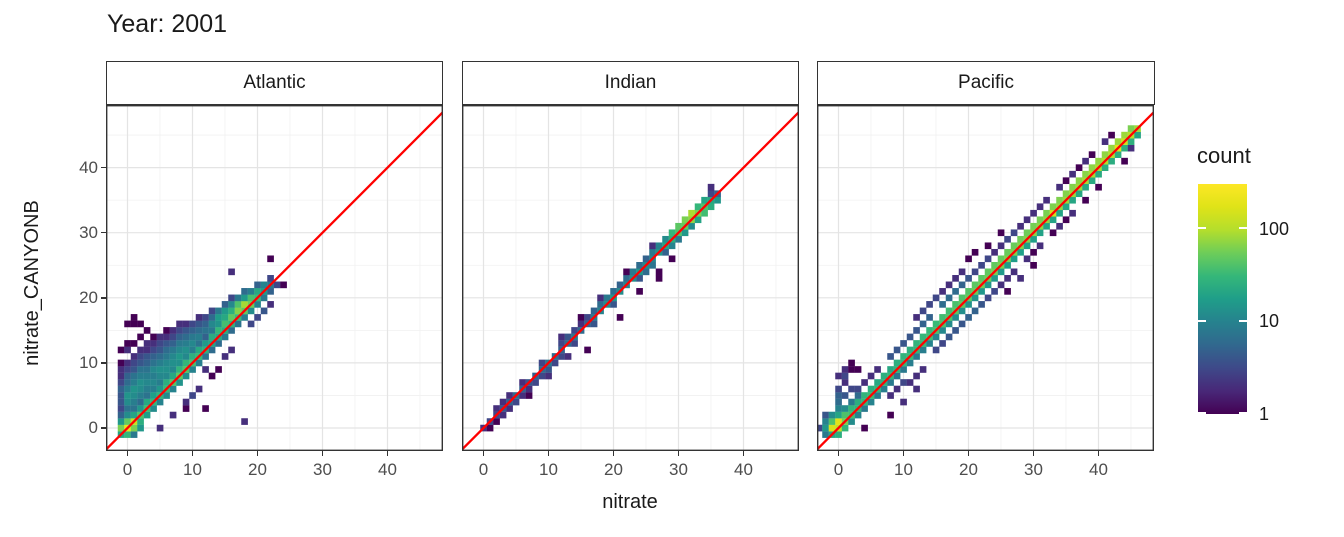 Image resolution: width=1344 pixels, height=537 pixels. What do you see at coordinates (32, 283) in the screenshot?
I see `y-axis-title: nitrate_CANYONB` at bounding box center [32, 283].